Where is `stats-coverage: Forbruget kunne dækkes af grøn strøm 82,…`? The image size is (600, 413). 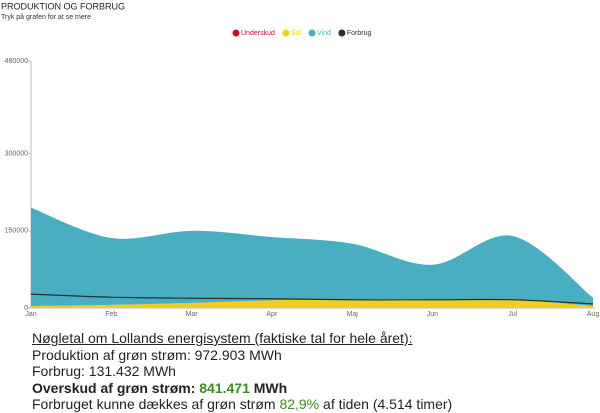
stats-coverage: Forbruget kunne dækkes af grøn strøm 82,… is located at coordinates (242, 404).